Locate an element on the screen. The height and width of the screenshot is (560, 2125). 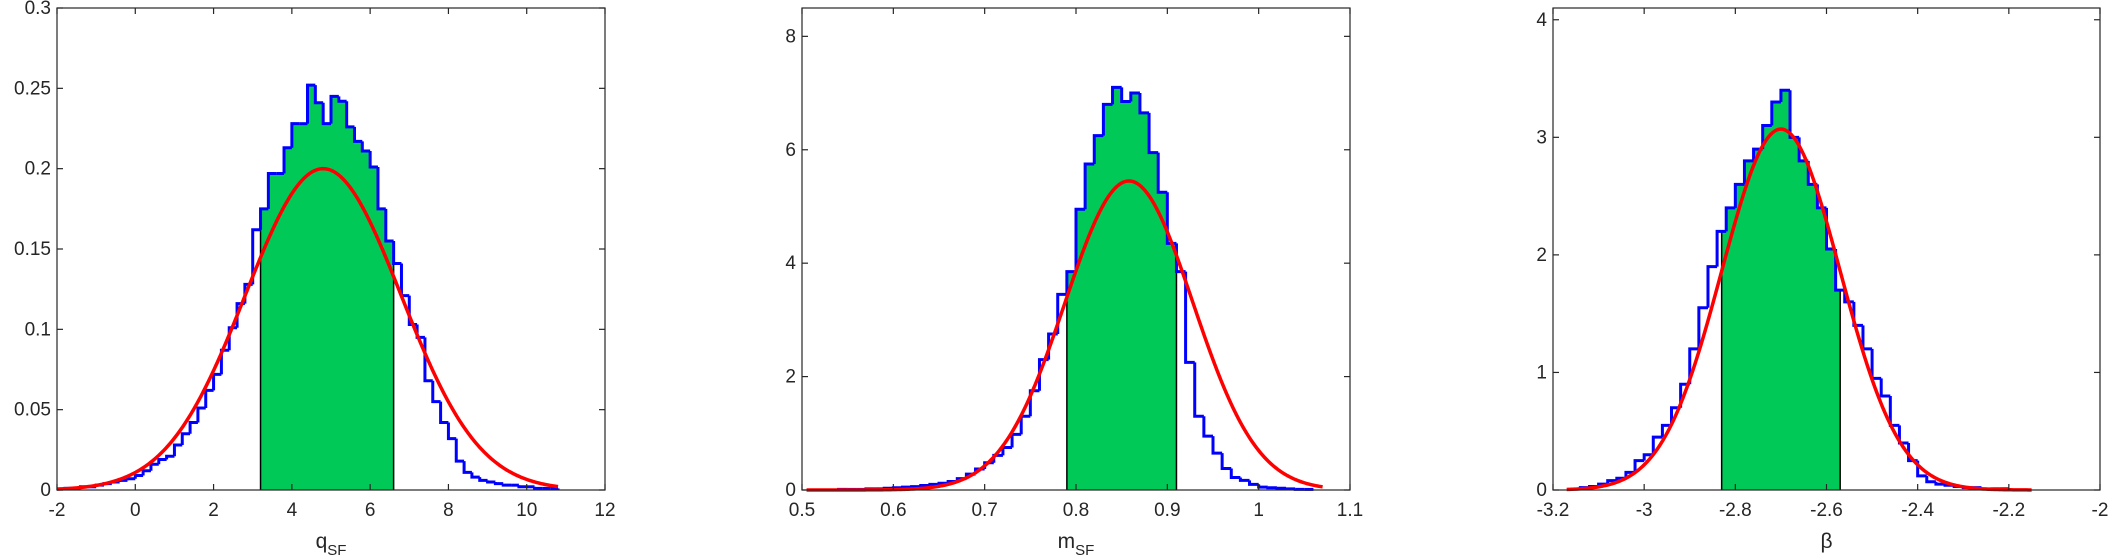
x-axis-label-q-sf: qSF is located at coordinates (331, 544).